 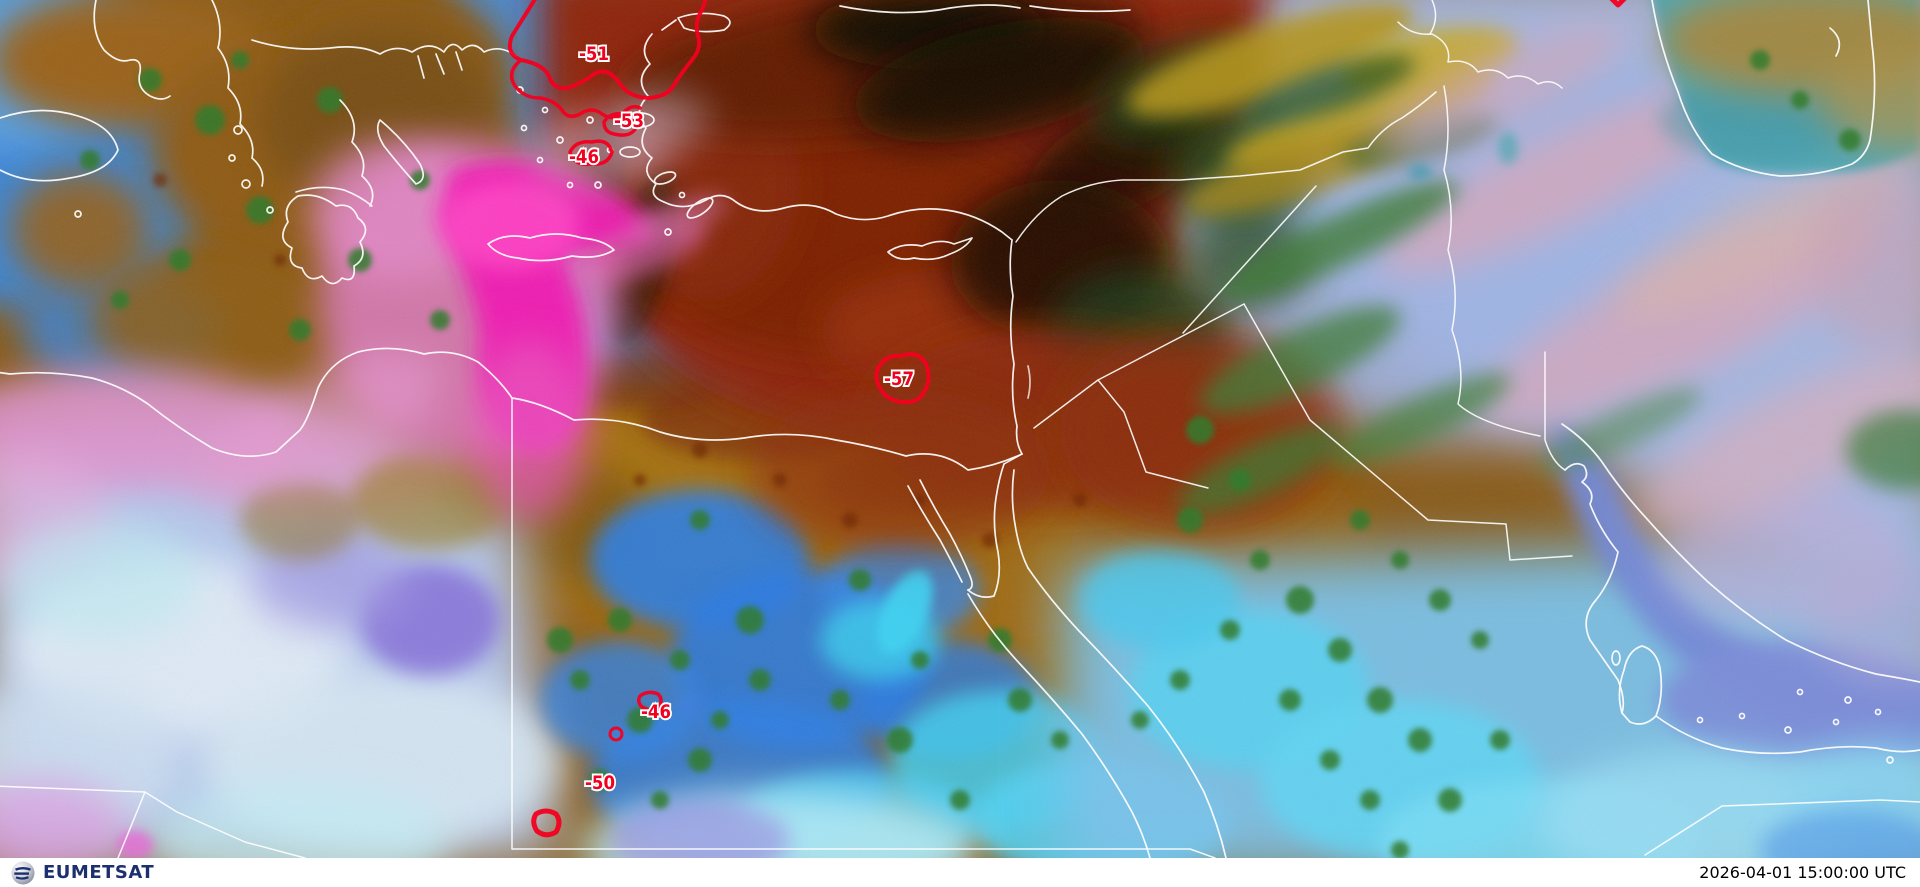 I want to click on eumetsat-globe-icon, so click(x=23, y=872).